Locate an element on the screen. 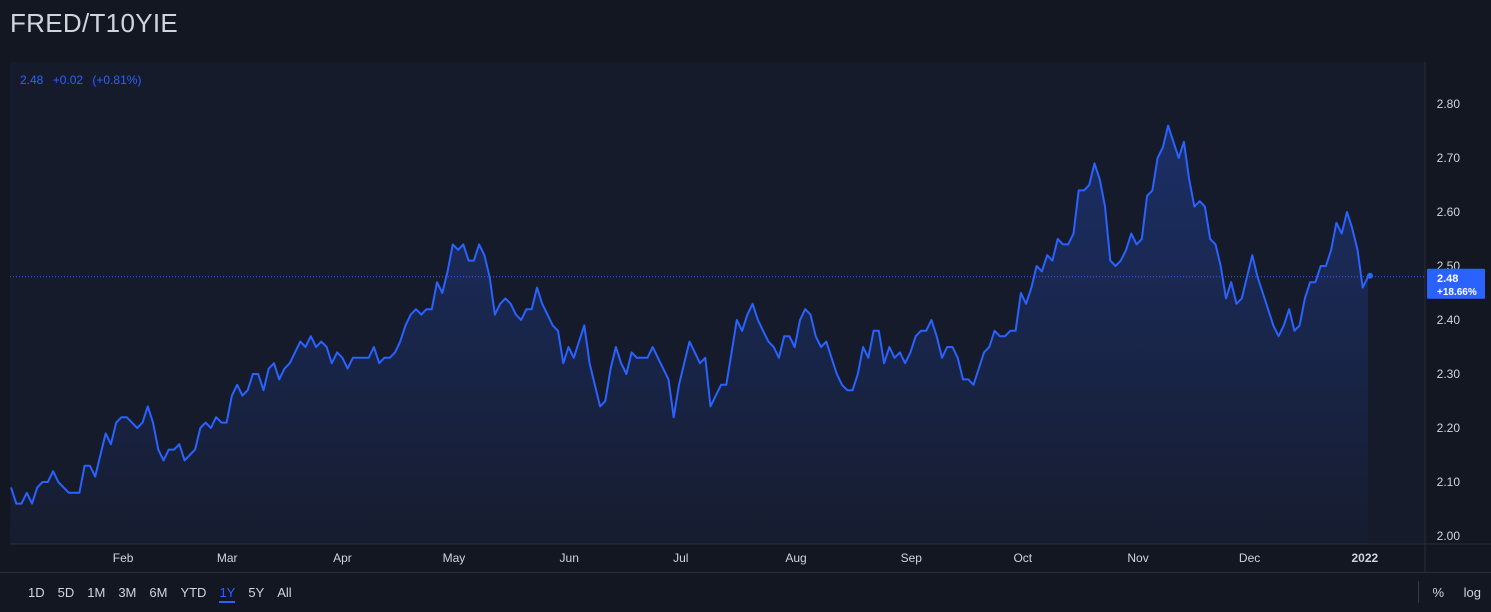 The height and width of the screenshot is (612, 1491). y-tick-label: 2.60 is located at coordinates (1449, 212).